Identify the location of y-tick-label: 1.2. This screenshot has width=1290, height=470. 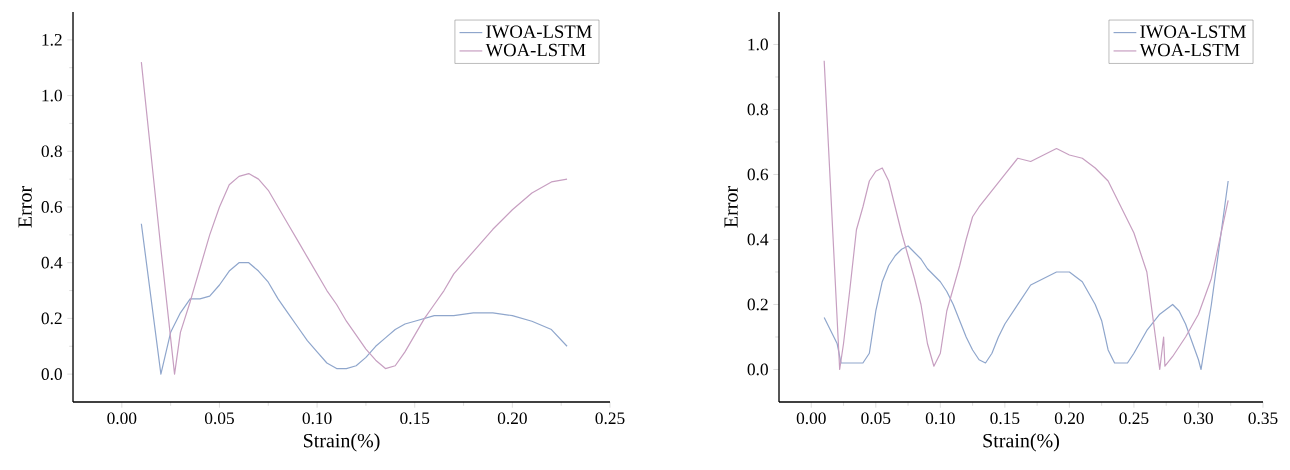
(52, 39).